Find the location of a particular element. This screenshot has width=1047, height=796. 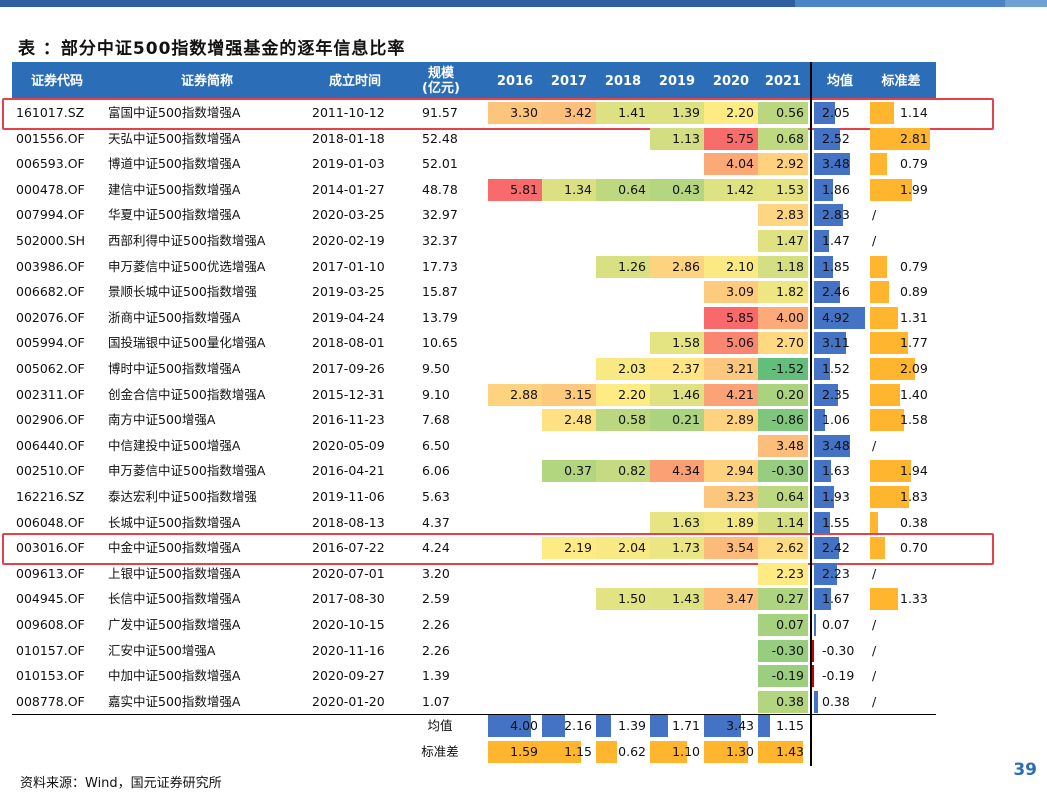

cell-year-value: 0.38 is located at coordinates (783, 701).